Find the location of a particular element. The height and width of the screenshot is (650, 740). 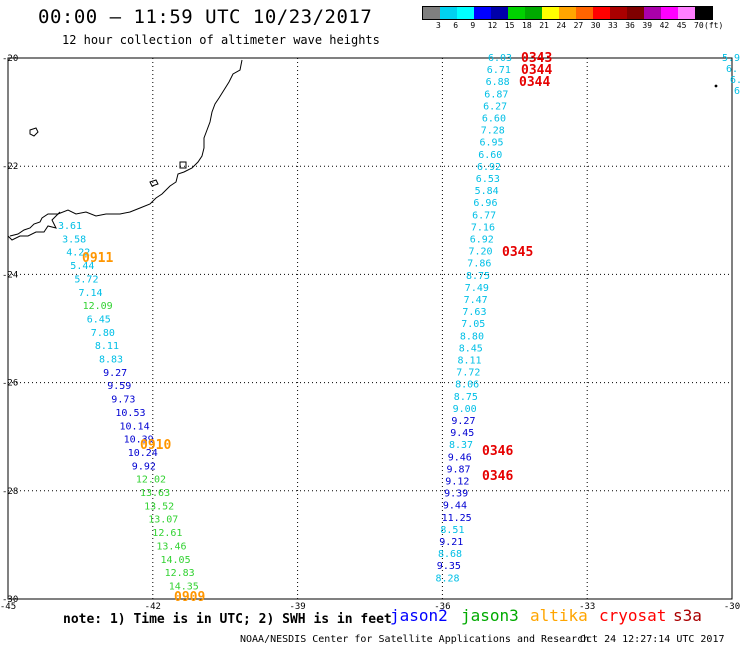

coastline is located at coordinates (126, 148).